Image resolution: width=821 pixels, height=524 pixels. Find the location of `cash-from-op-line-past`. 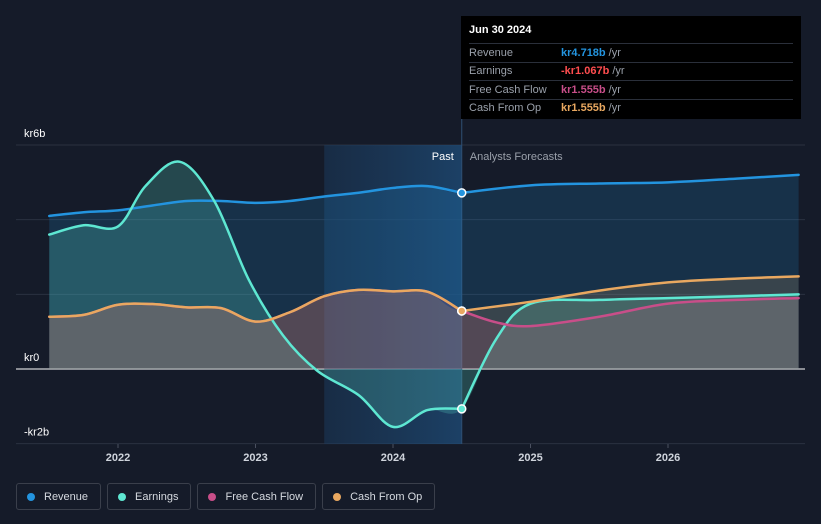

cash-from-op-line-past is located at coordinates (255, 305).